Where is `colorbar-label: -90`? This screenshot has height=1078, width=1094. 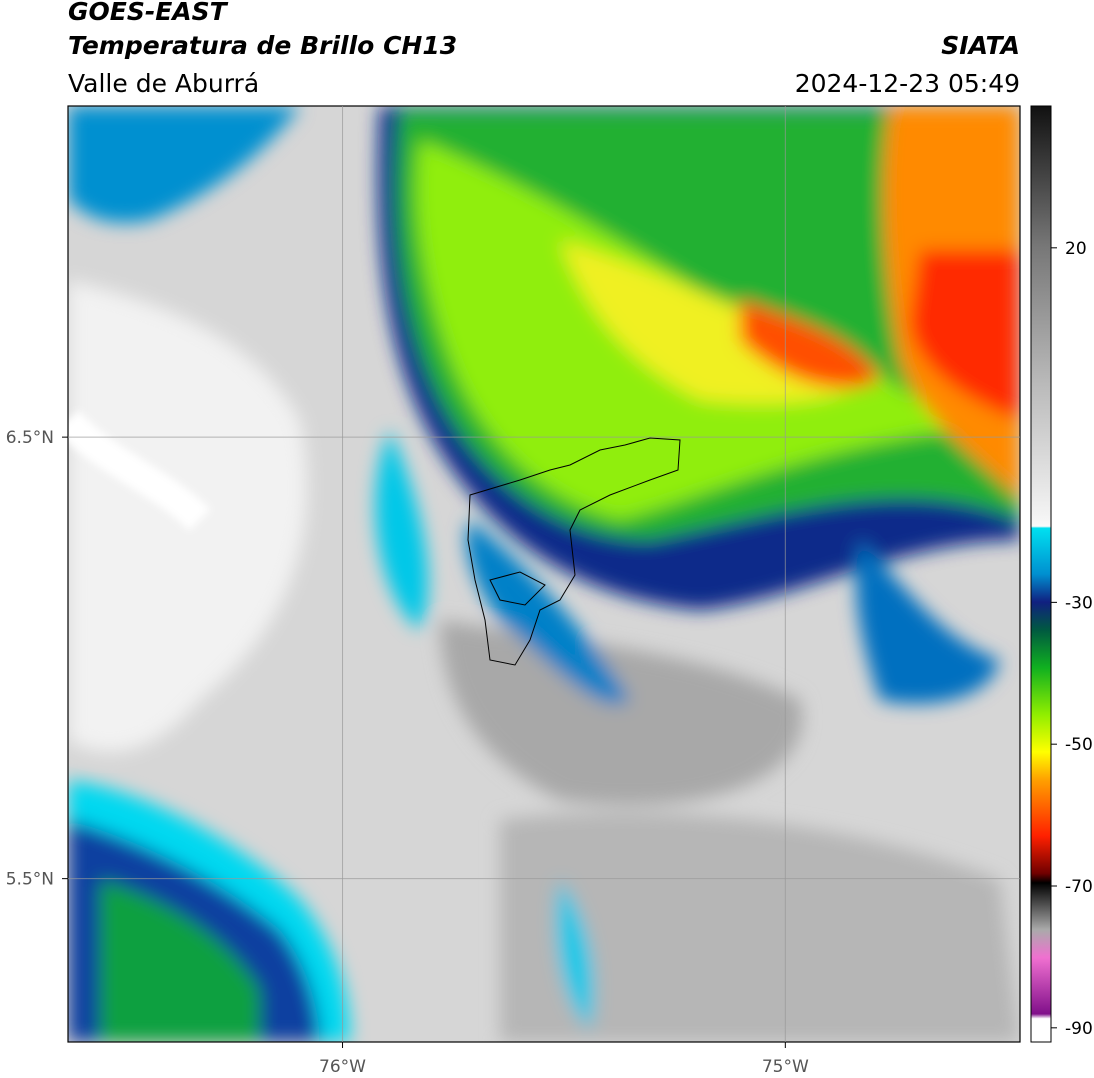 colorbar-label: -90 is located at coordinates (1079, 1029).